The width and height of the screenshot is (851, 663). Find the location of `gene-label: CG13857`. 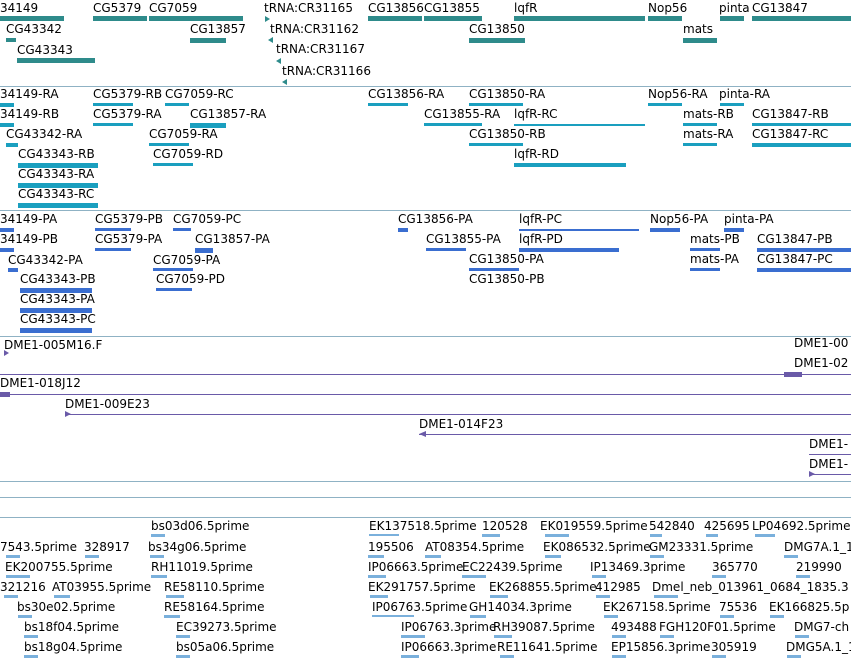

gene-label: CG13857 is located at coordinates (218, 29).